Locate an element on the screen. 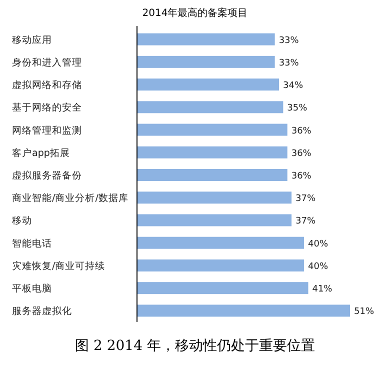  y-tick-label: 基于网络的安全 is located at coordinates (47, 108).